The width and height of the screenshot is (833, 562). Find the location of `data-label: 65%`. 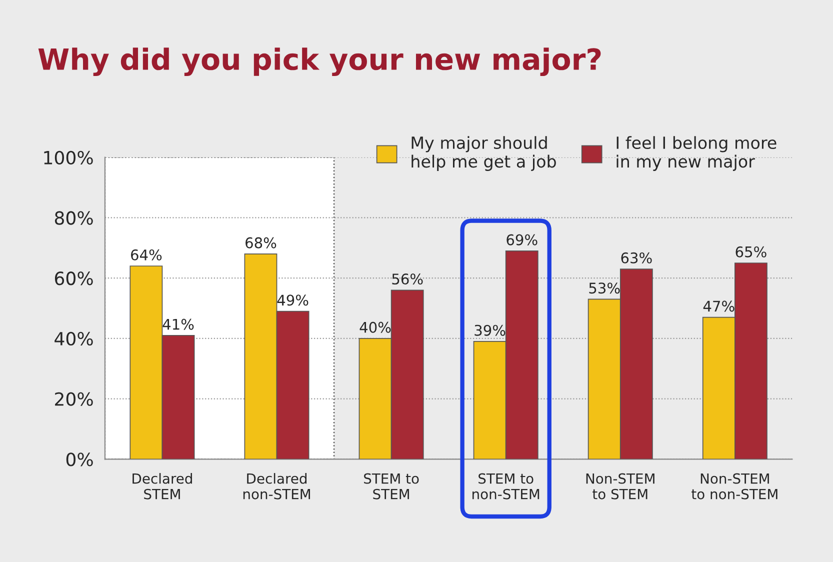

data-label: 65% is located at coordinates (751, 252).